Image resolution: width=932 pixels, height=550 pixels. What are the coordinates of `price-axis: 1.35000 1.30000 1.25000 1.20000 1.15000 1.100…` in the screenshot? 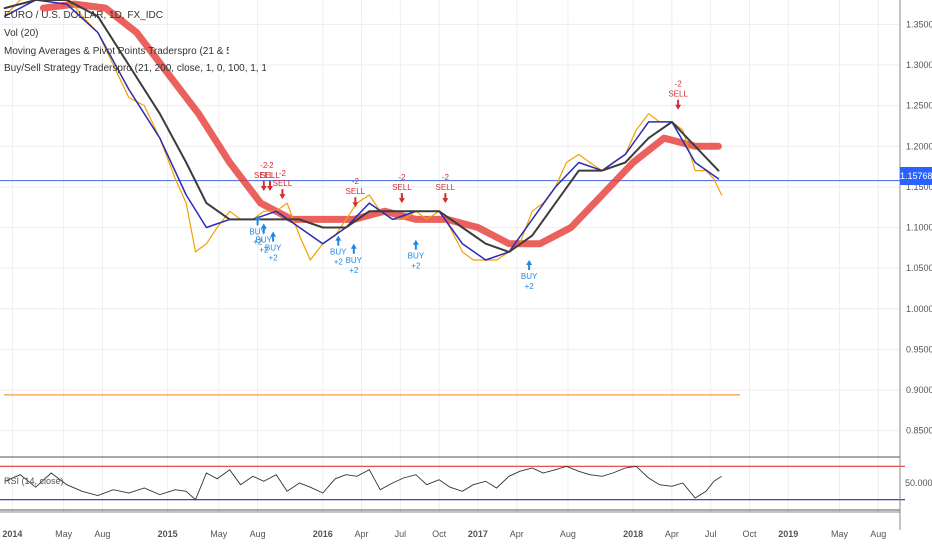 It's located at (915, 265).